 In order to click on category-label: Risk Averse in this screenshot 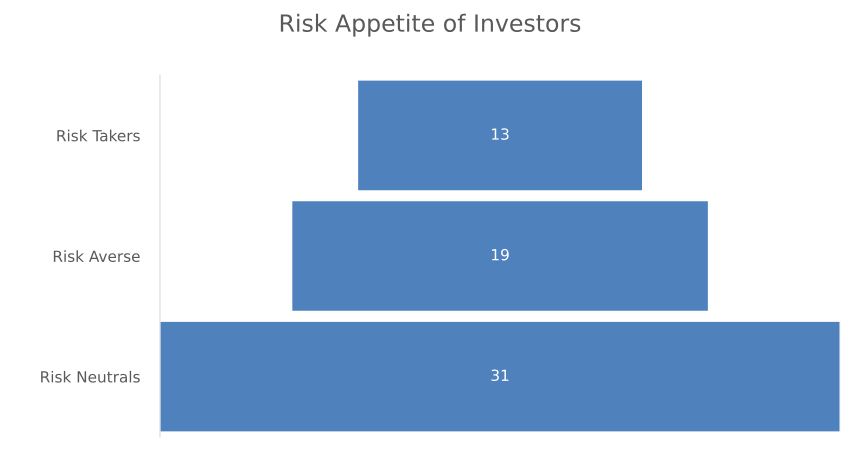, I will do `click(97, 256)`.